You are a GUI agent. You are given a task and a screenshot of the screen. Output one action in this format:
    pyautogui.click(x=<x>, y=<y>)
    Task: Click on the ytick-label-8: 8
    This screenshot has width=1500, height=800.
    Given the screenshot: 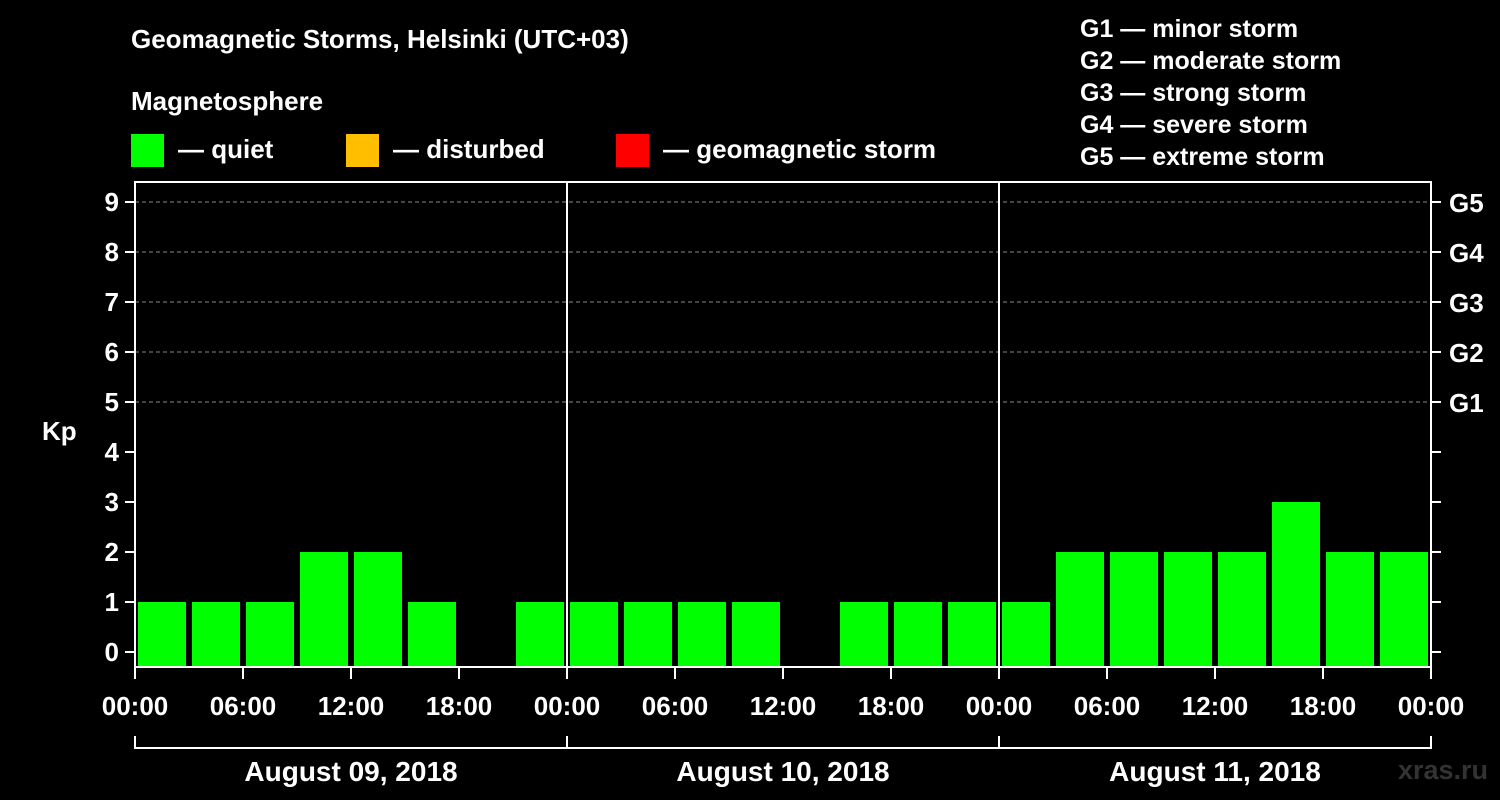 What is the action you would take?
    pyautogui.click(x=112, y=252)
    